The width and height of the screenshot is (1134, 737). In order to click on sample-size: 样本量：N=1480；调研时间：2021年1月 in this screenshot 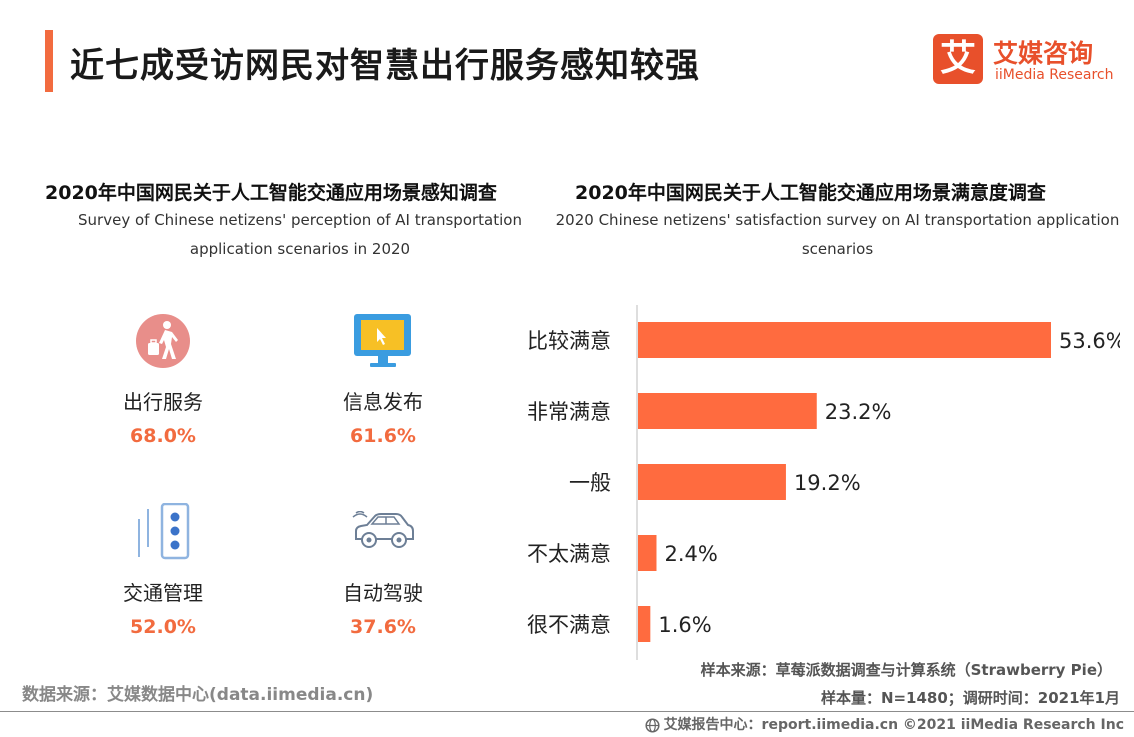, I will do `click(970, 698)`.